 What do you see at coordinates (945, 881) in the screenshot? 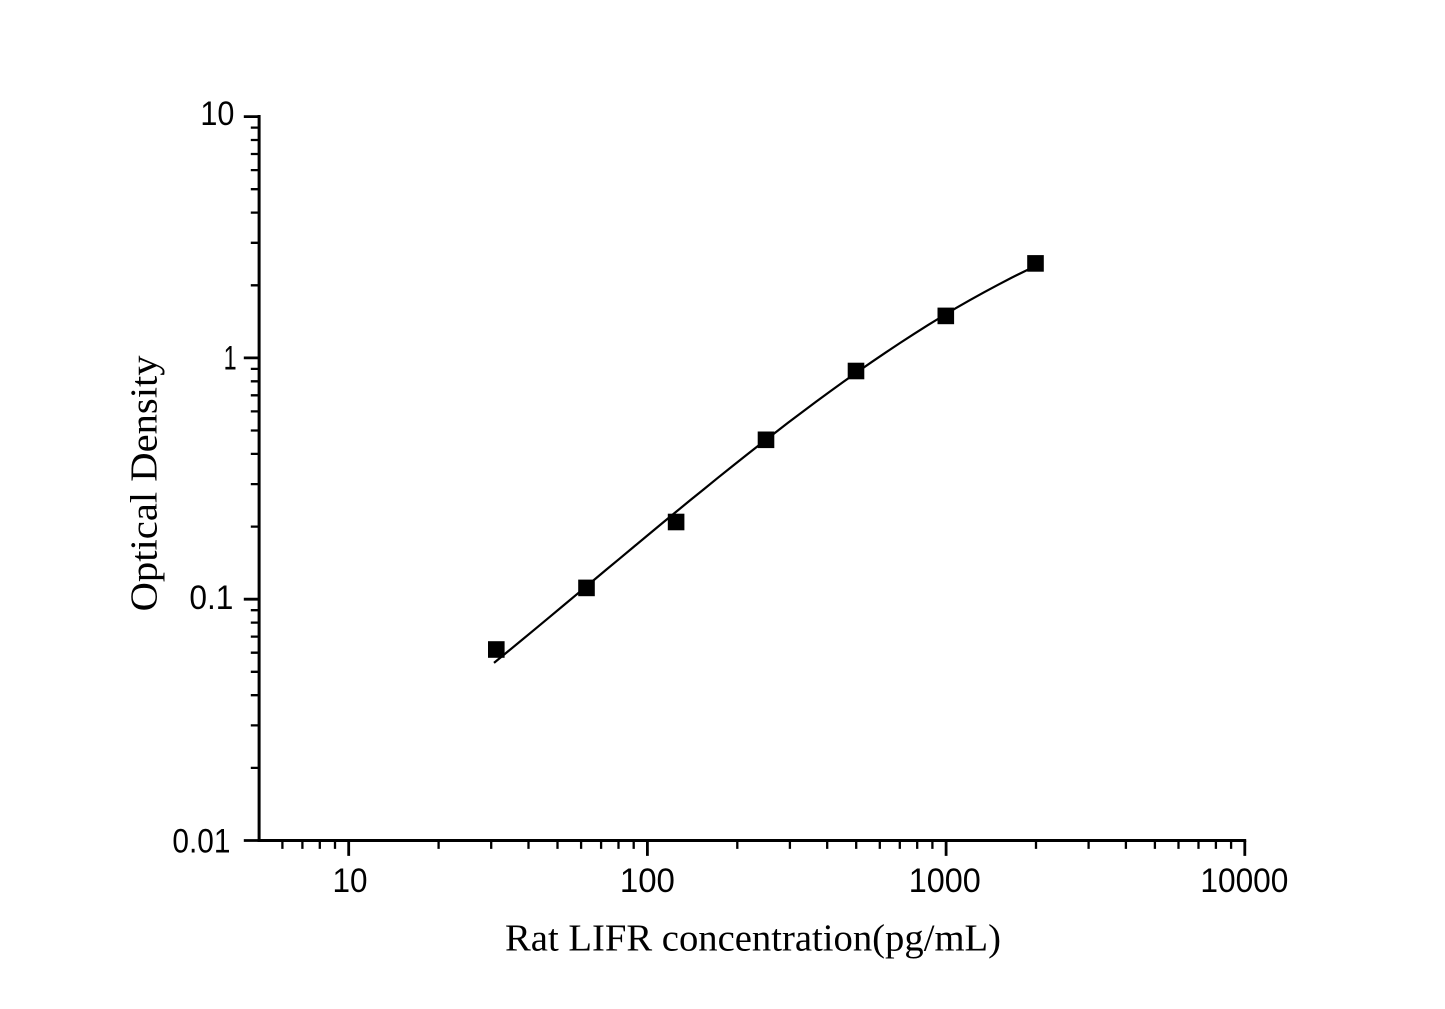
I see `svg-text: 1000` at bounding box center [945, 881].